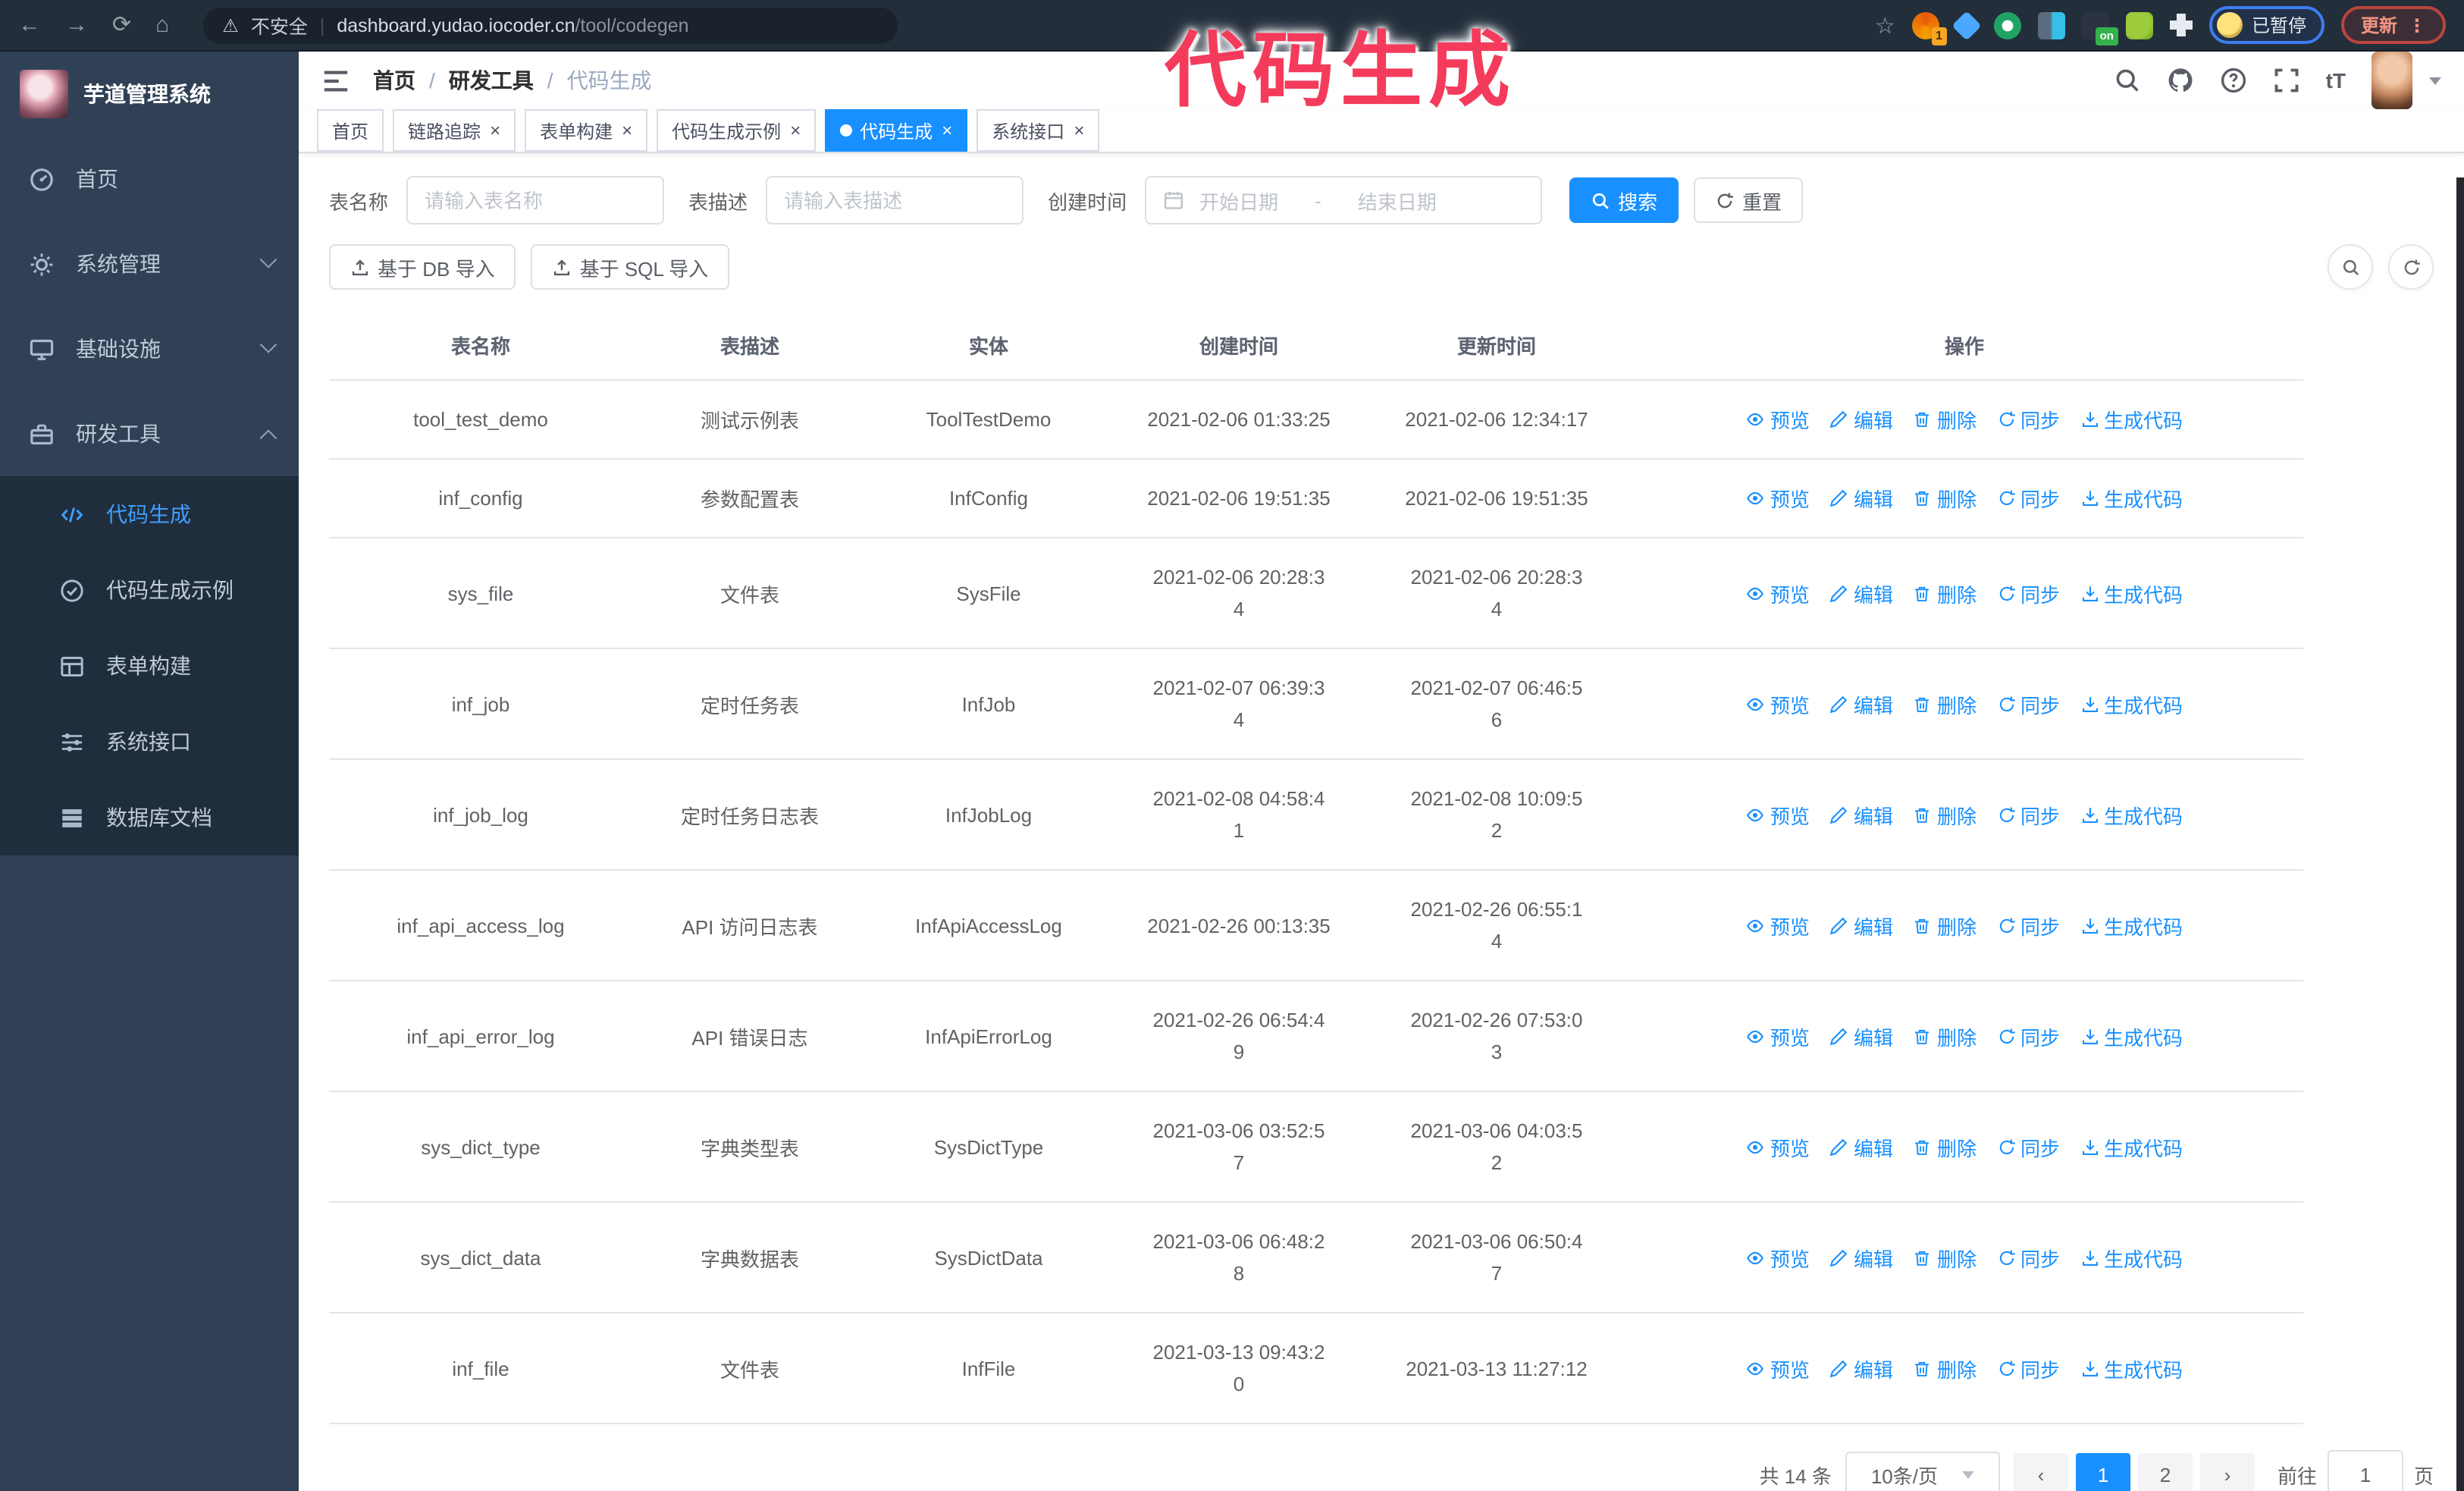 The height and width of the screenshot is (1491, 2464). What do you see at coordinates (2335, 80) in the screenshot?
I see `font-size-icon: tT` at bounding box center [2335, 80].